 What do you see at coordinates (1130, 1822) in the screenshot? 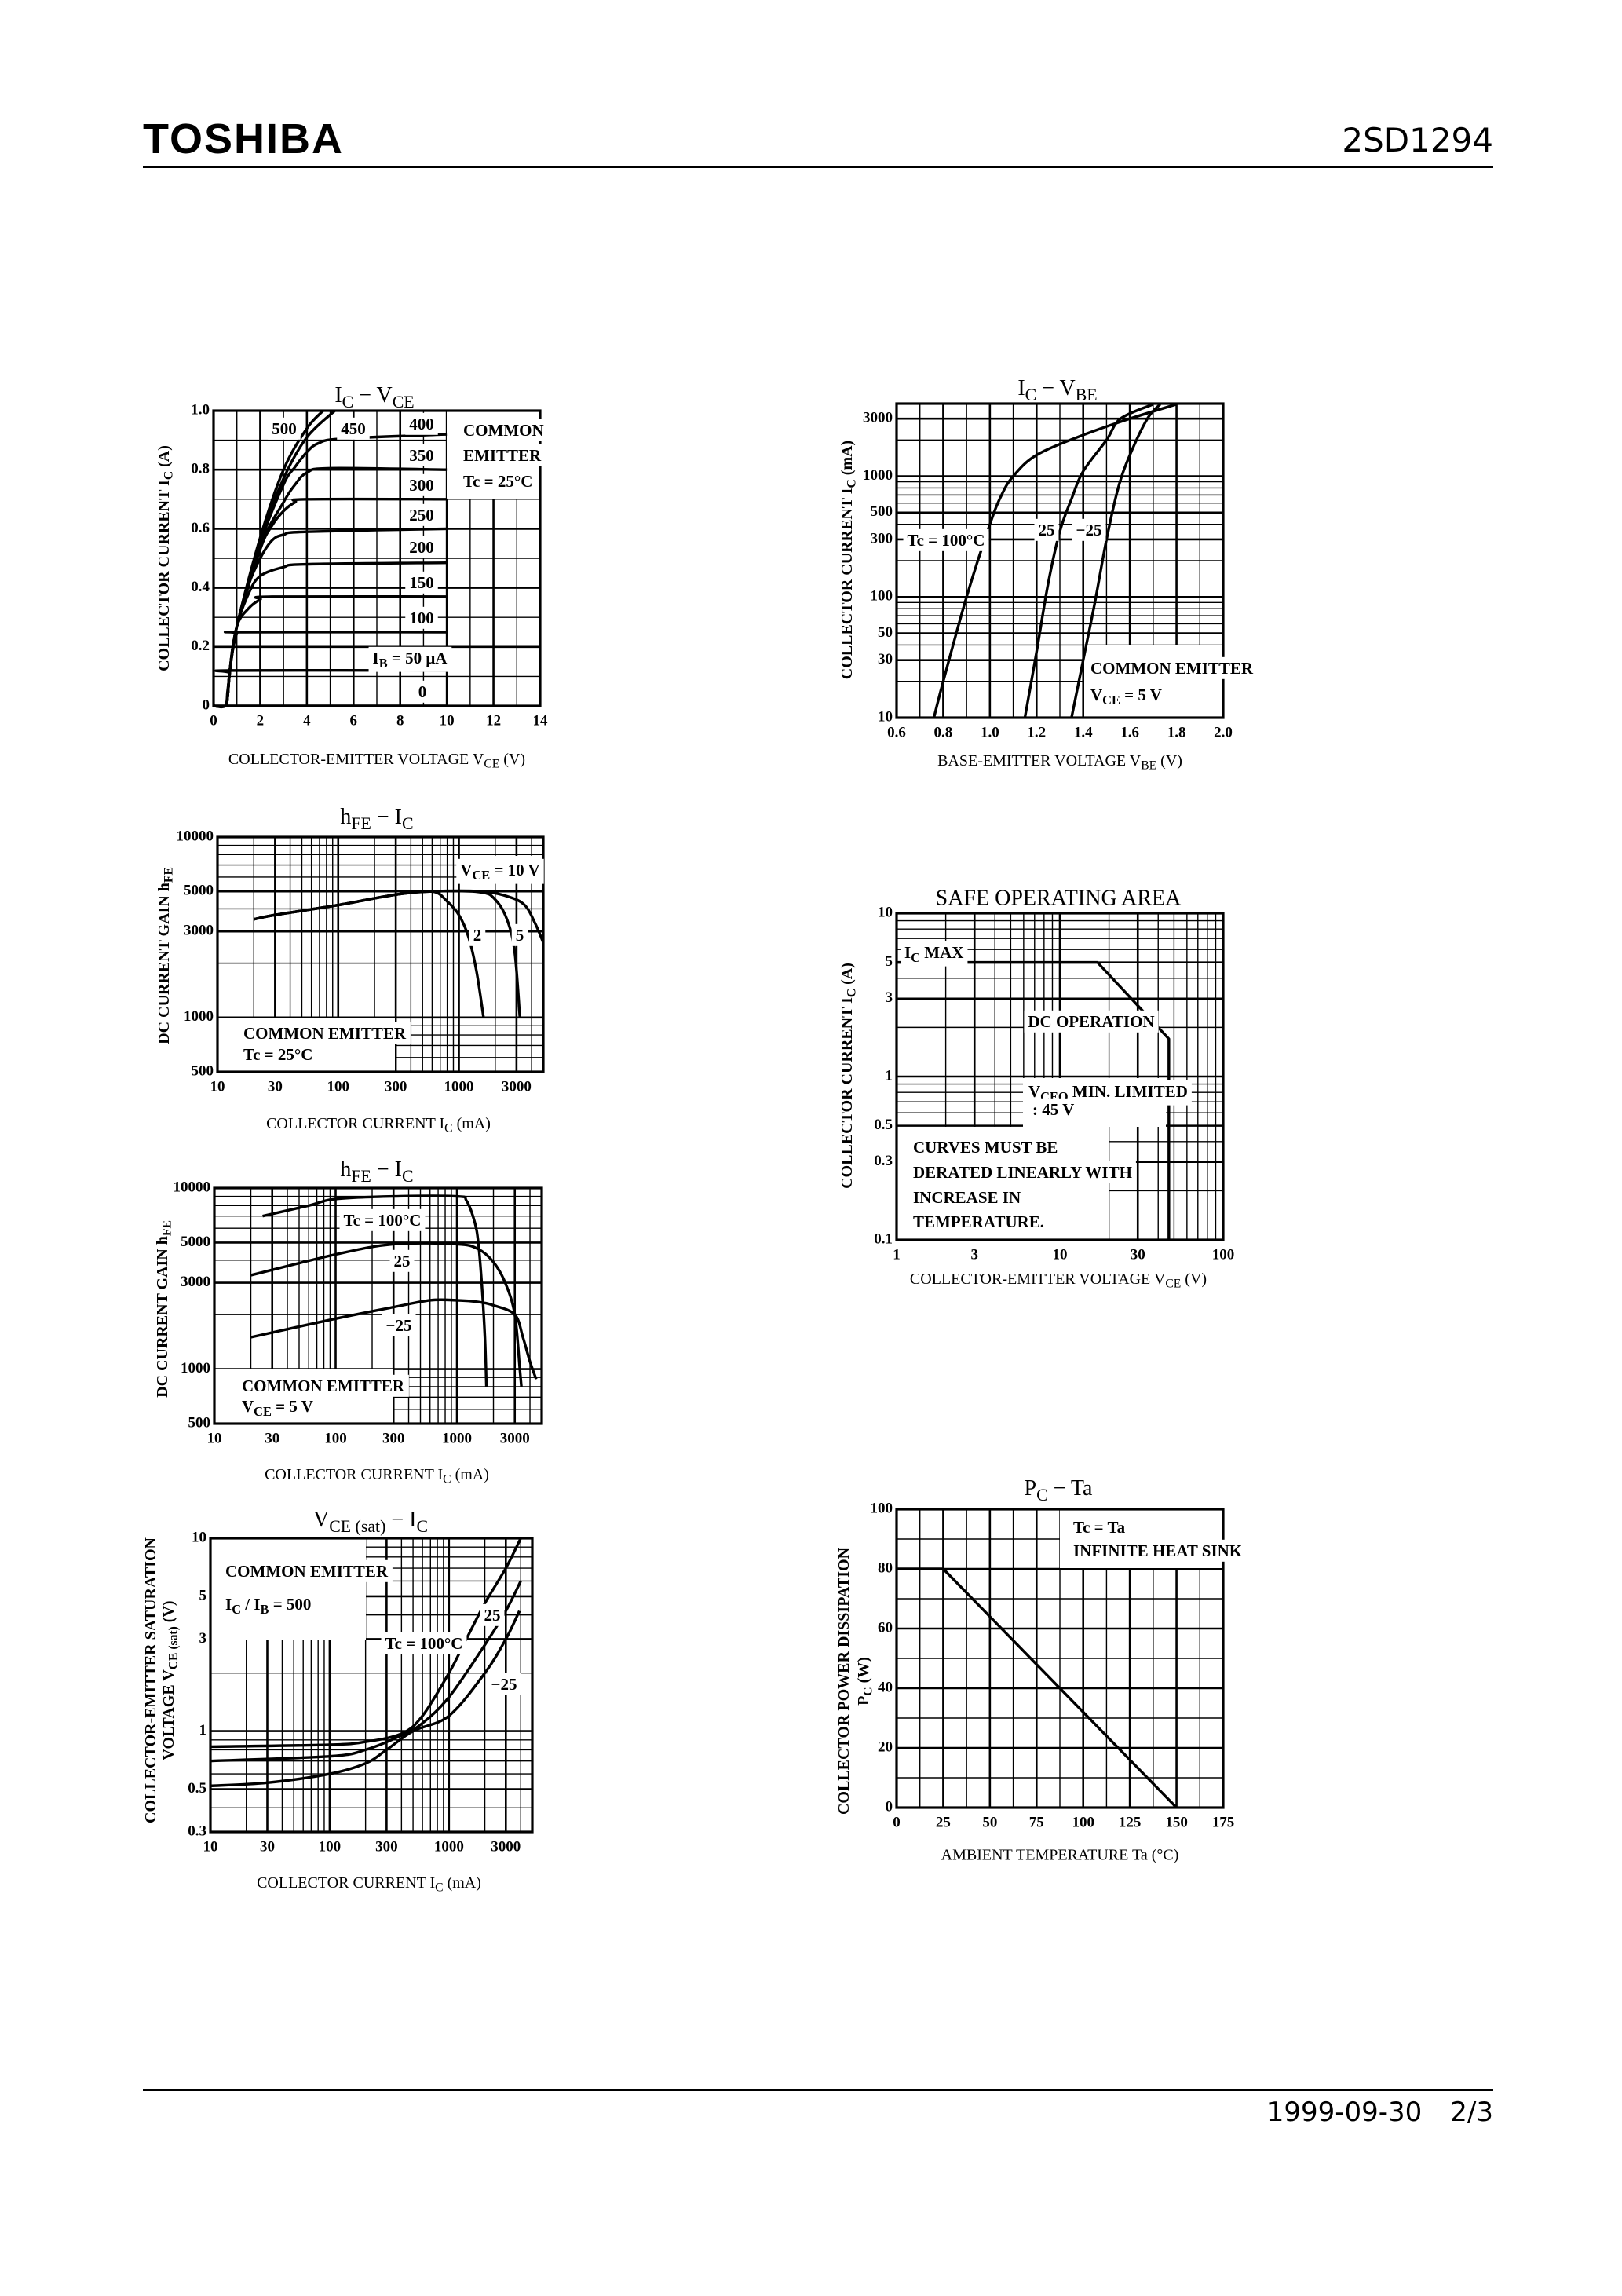
I see `x-tick-label: 125` at bounding box center [1130, 1822].